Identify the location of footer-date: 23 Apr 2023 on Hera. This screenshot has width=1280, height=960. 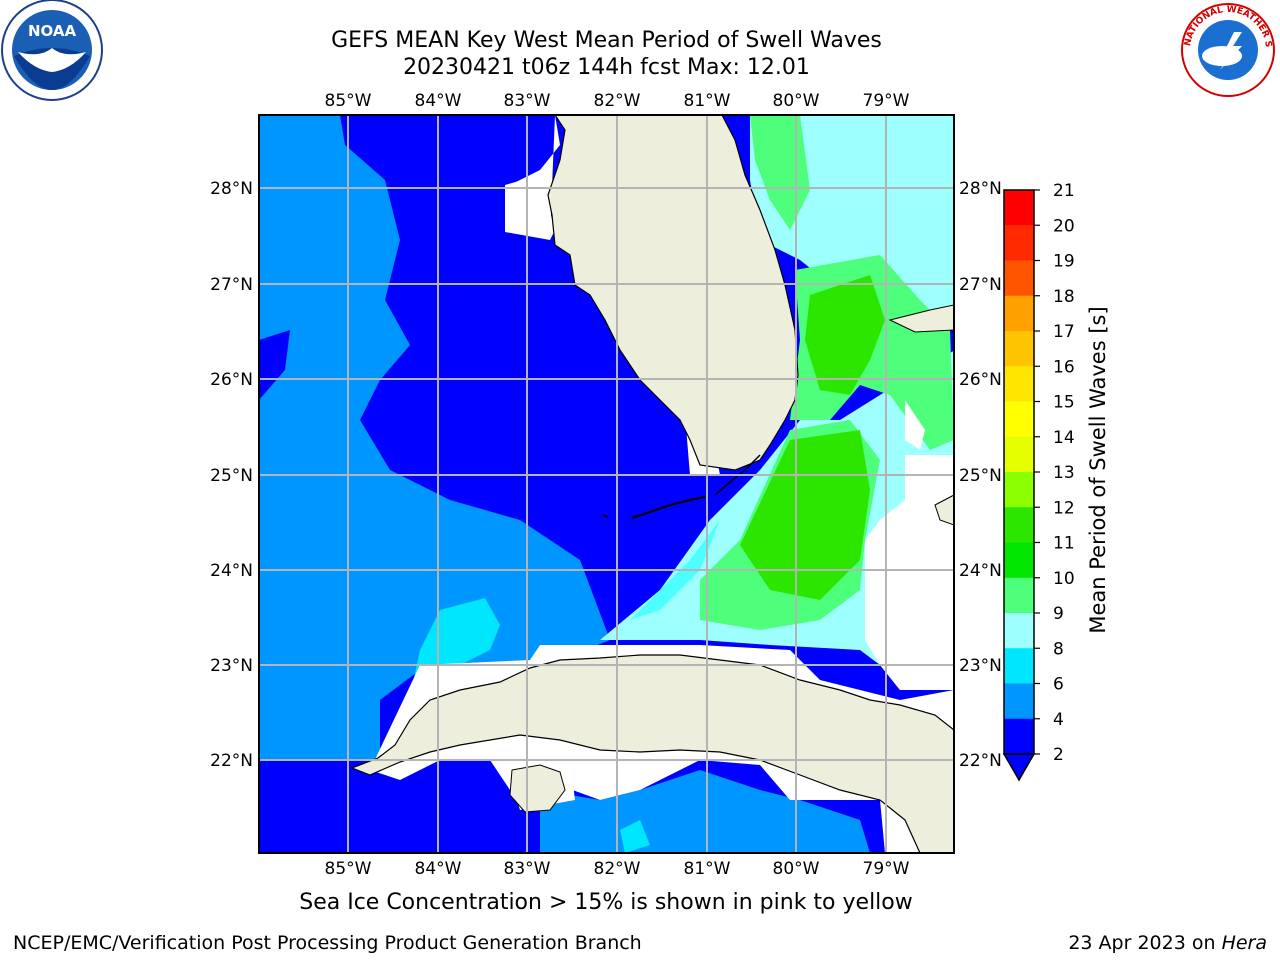
(1167, 943).